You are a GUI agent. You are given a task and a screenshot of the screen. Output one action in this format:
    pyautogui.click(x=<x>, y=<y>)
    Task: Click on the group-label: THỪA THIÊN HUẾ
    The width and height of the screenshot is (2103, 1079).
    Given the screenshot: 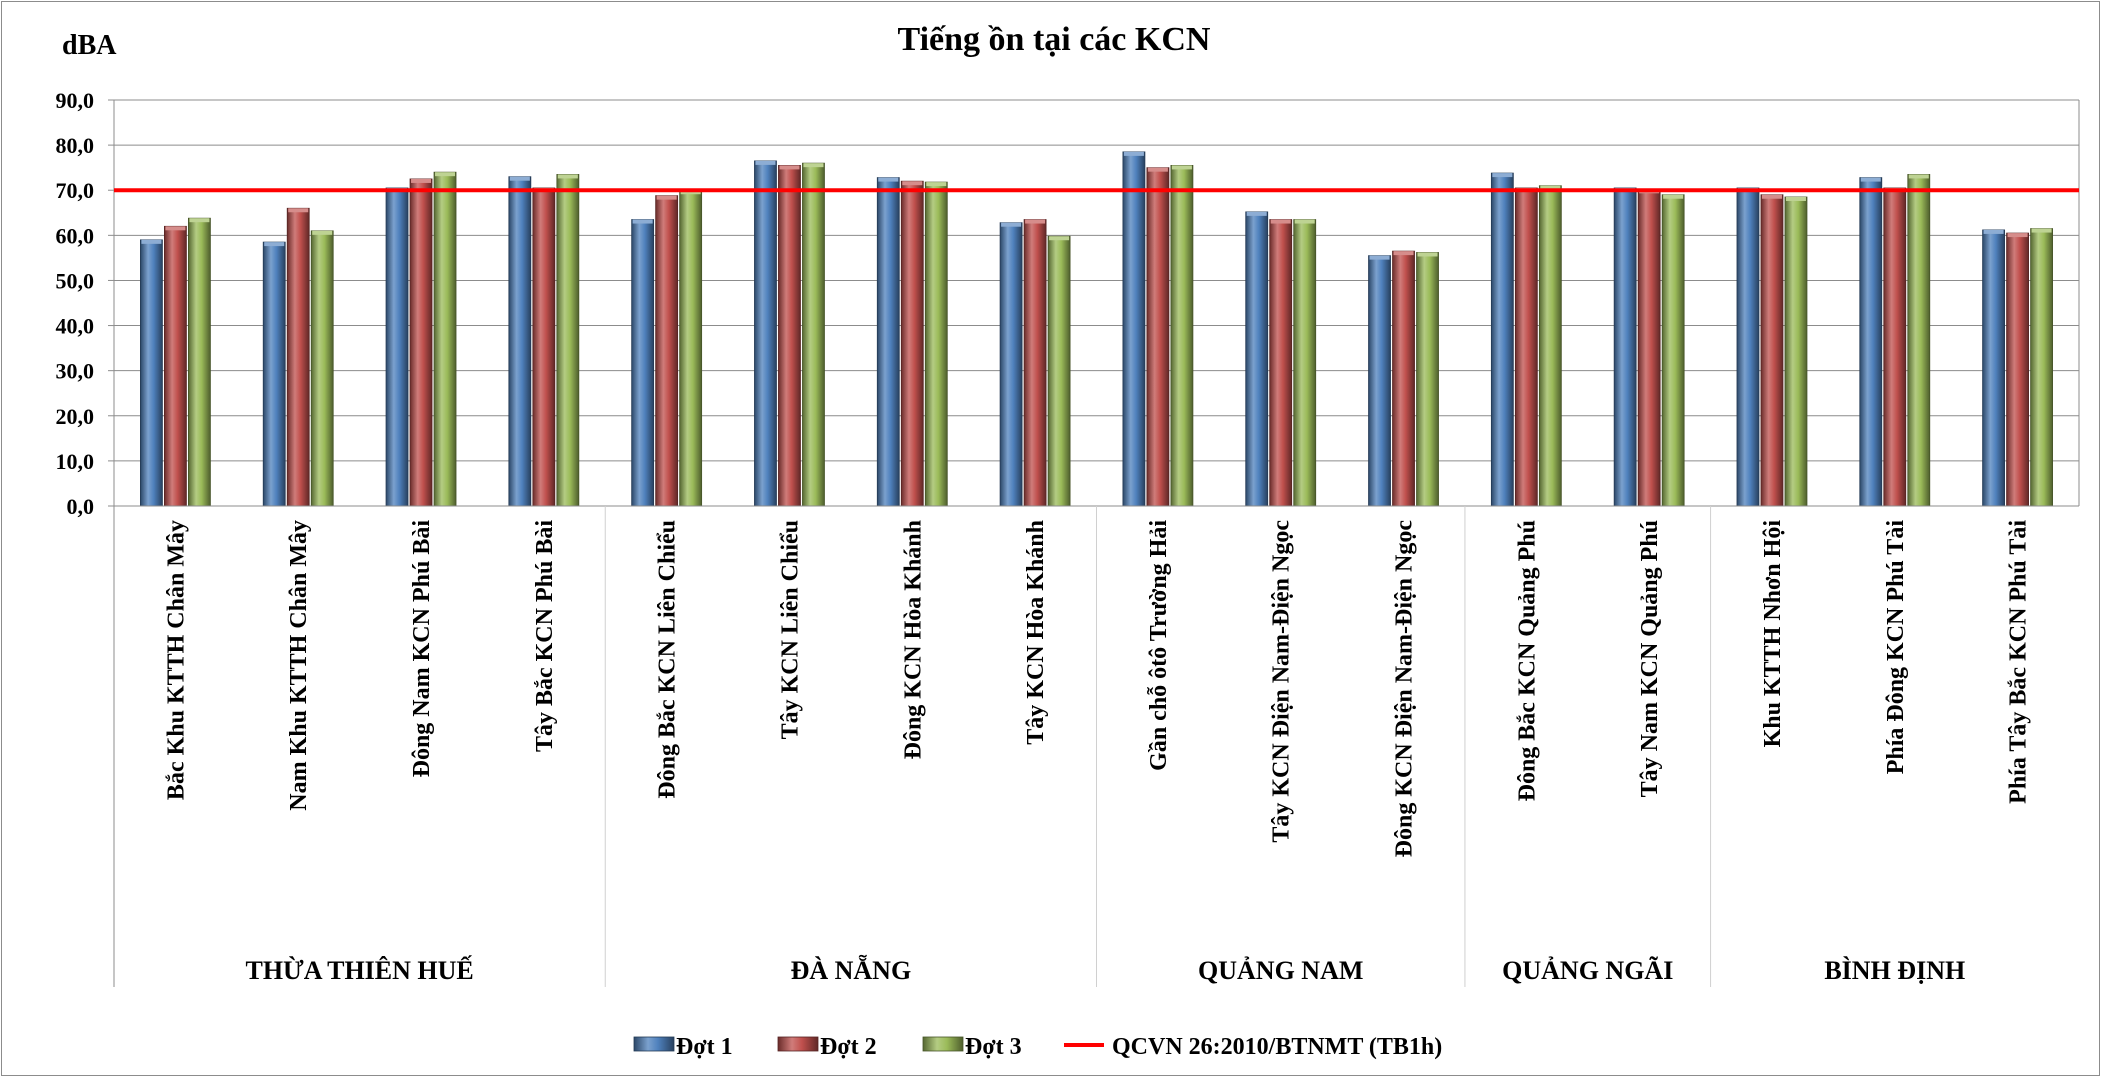 What is the action you would take?
    pyautogui.click(x=359, y=970)
    